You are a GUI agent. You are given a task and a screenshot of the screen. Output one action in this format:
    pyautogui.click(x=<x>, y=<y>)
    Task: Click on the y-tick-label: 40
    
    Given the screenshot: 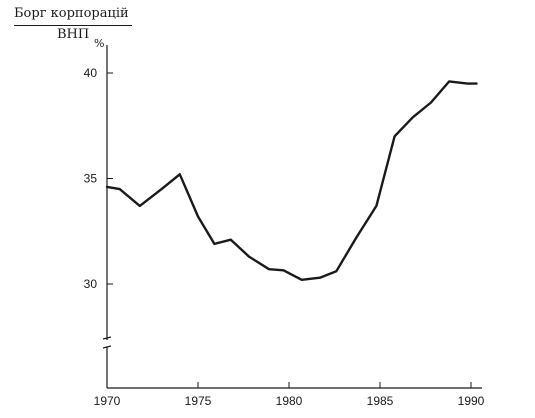 What is the action you would take?
    pyautogui.click(x=91, y=73)
    